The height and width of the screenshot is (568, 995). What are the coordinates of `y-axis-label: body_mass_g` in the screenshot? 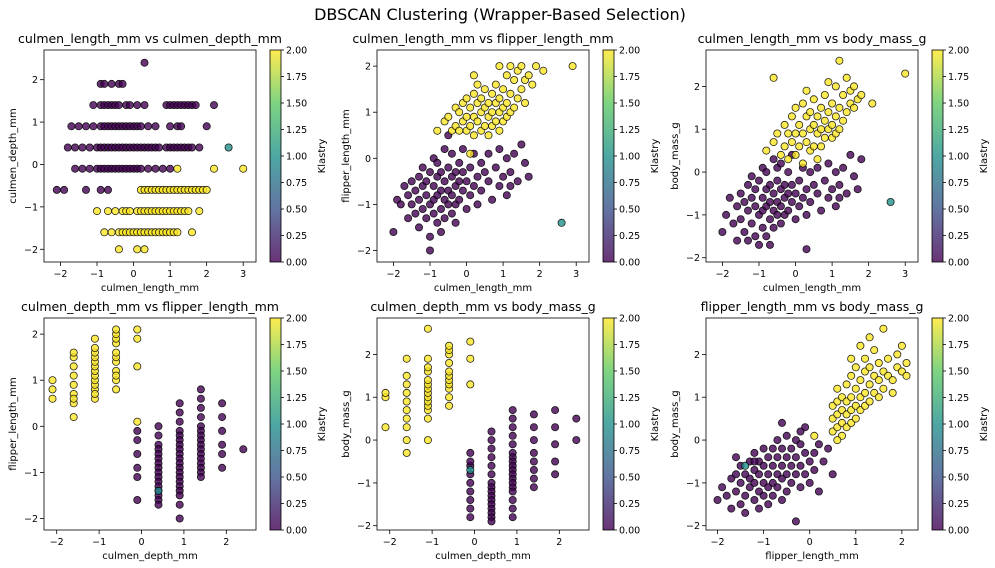 It's located at (346, 423).